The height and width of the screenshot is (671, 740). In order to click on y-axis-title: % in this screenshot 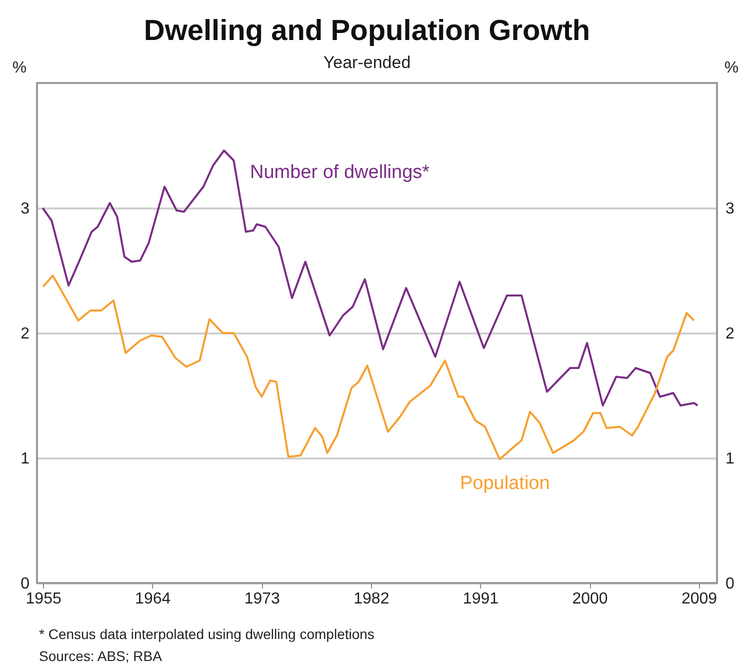, I will do `click(19, 68)`.